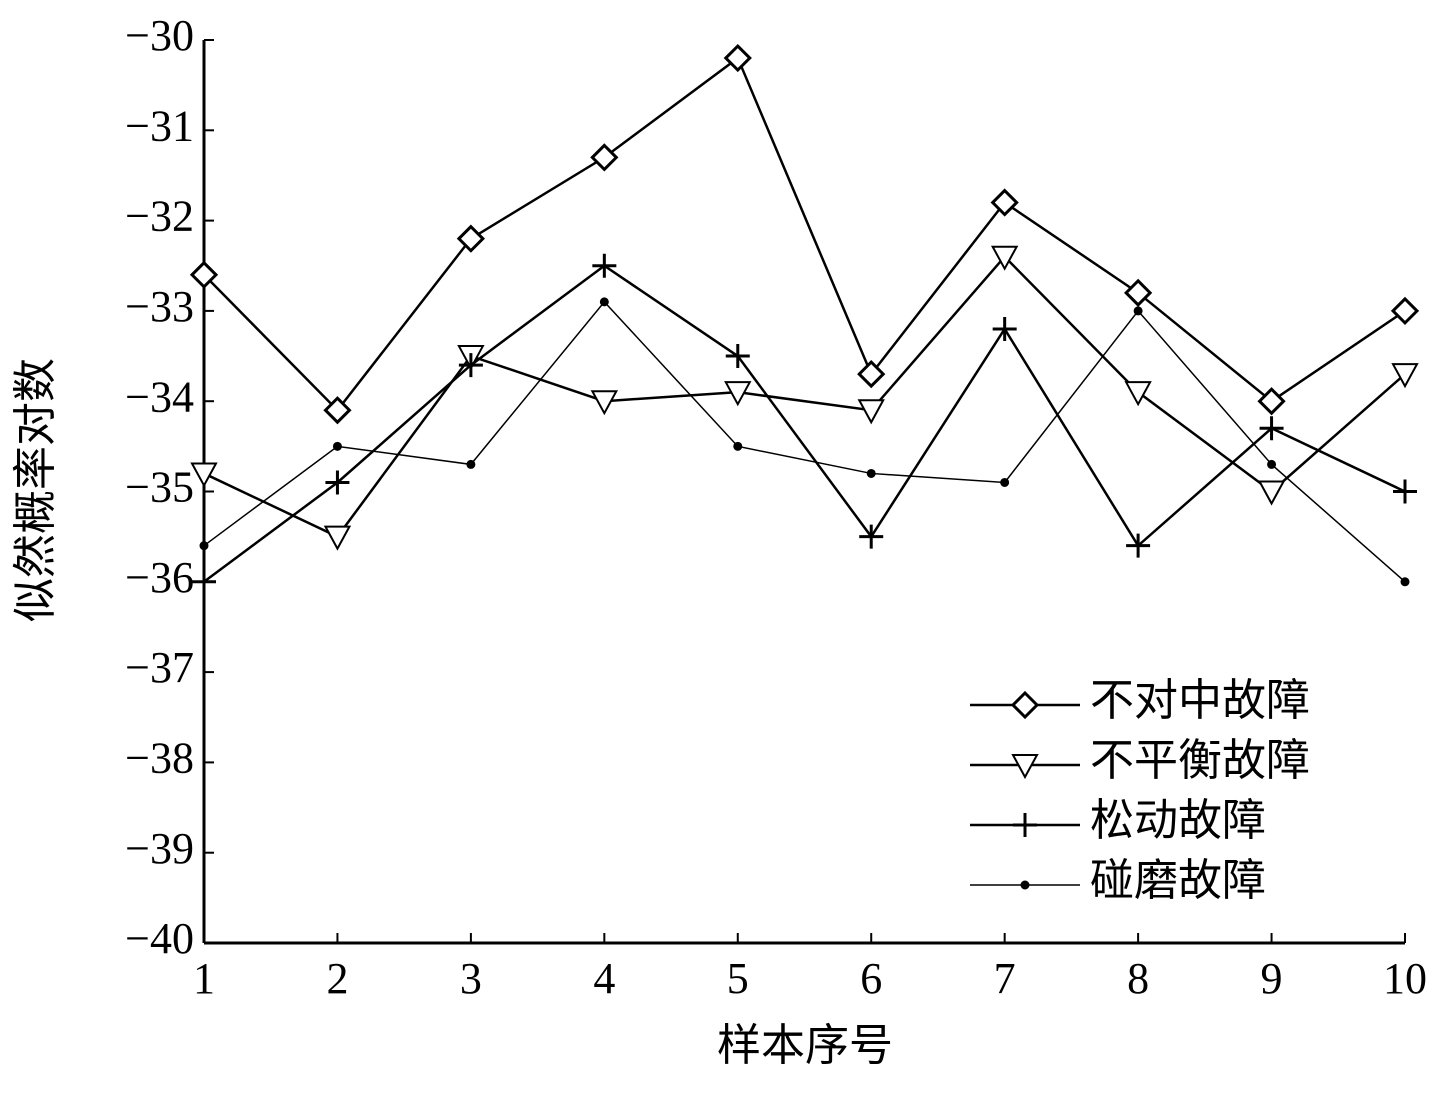 This screenshot has width=1434, height=1104. What do you see at coordinates (1138, 978) in the screenshot?
I see `x-tick-label: 8` at bounding box center [1138, 978].